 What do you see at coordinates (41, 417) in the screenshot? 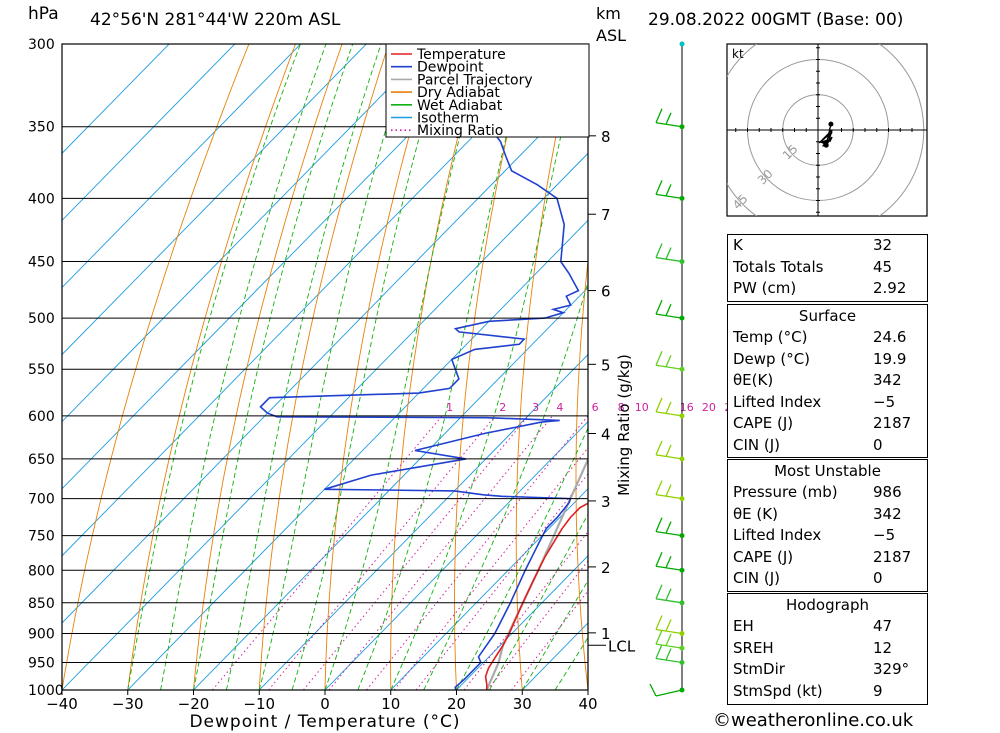
I see `pressure-tick-label: 600` at bounding box center [41, 417].